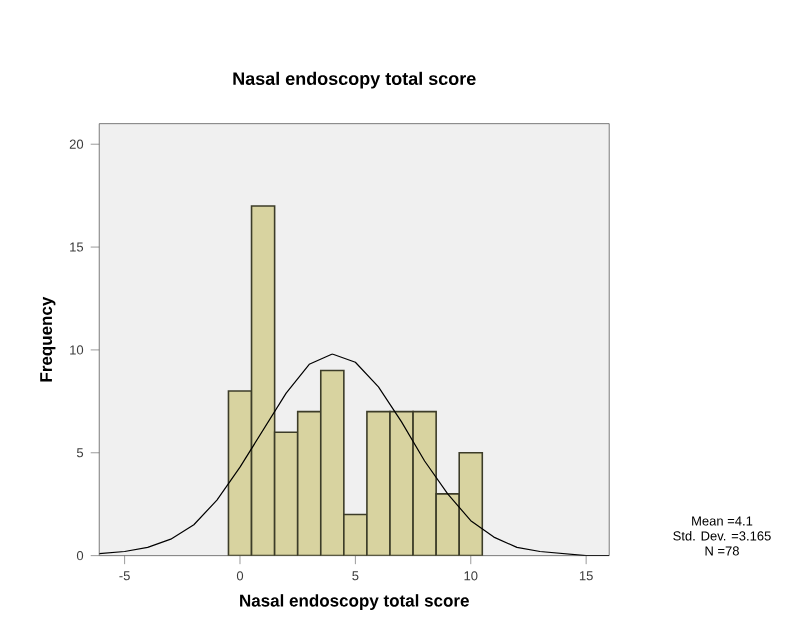  What do you see at coordinates (354, 602) in the screenshot?
I see `x-axis-title: Nasal endoscopy total score` at bounding box center [354, 602].